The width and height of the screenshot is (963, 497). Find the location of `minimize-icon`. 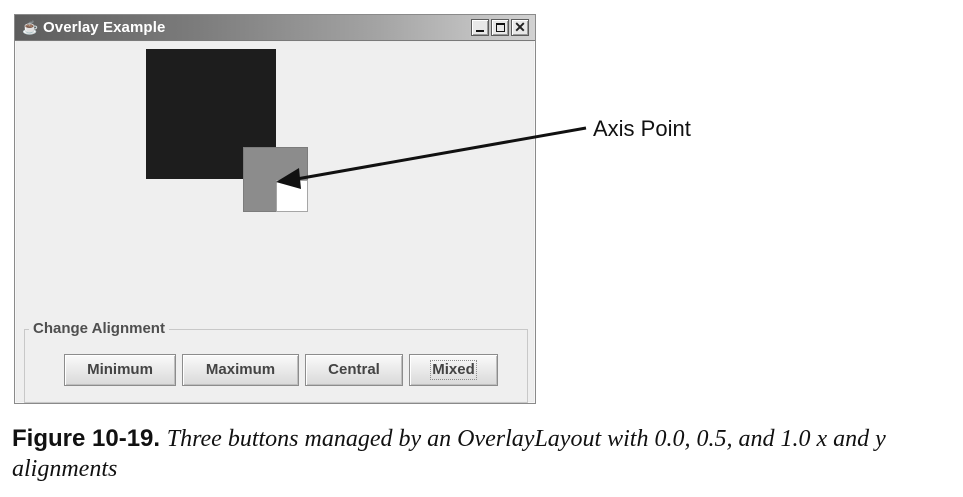

minimize-icon is located at coordinates (480, 31).